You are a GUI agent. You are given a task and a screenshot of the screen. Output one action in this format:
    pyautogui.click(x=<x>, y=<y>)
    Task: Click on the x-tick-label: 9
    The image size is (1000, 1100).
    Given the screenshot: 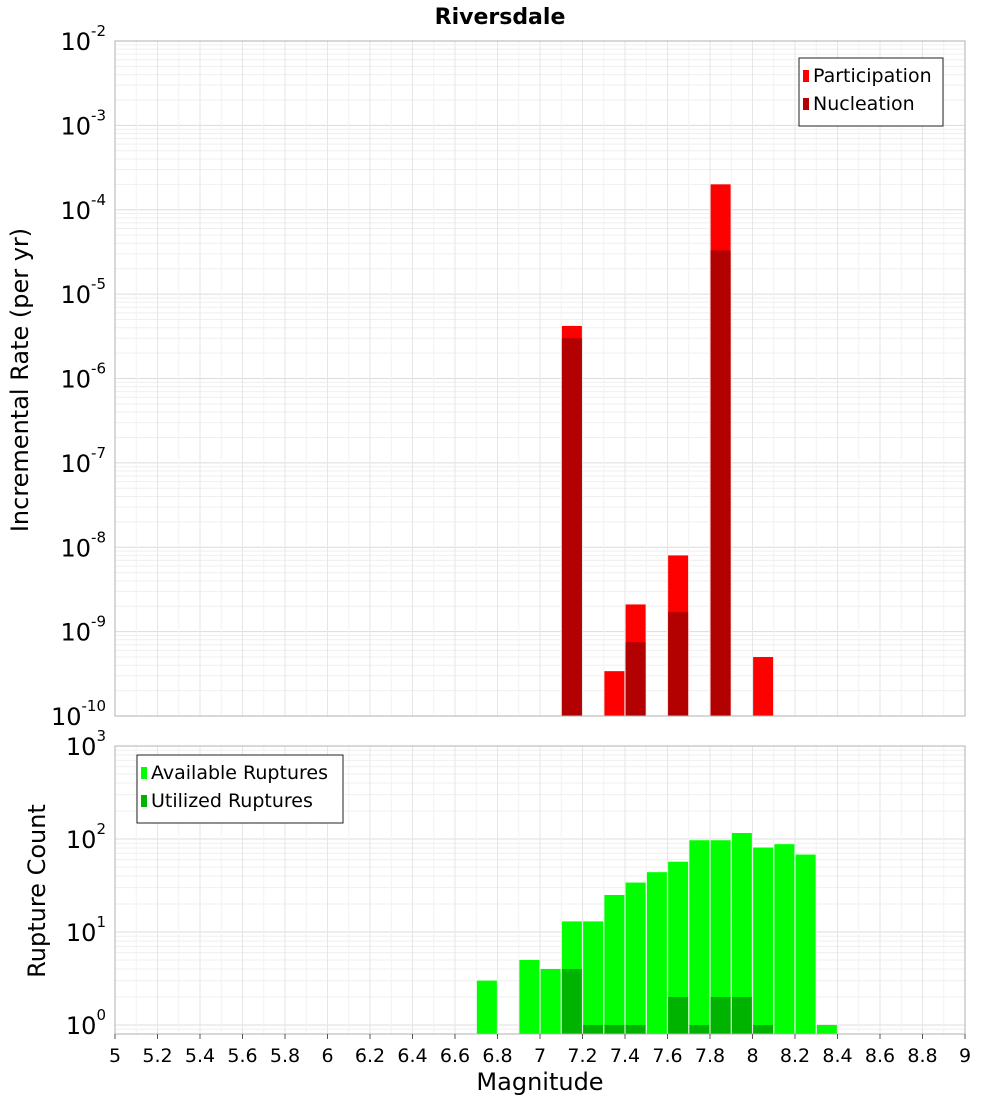 What is the action you would take?
    pyautogui.click(x=965, y=1056)
    